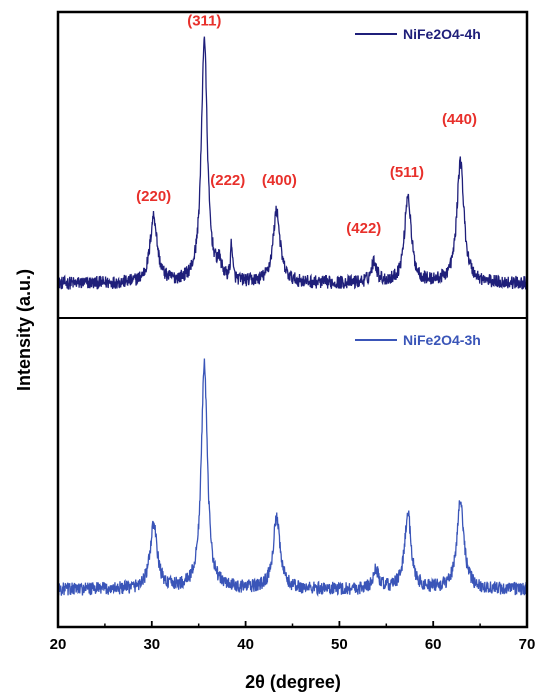  What do you see at coordinates (245, 644) in the screenshot?
I see `x-tick-label: 40` at bounding box center [245, 644].